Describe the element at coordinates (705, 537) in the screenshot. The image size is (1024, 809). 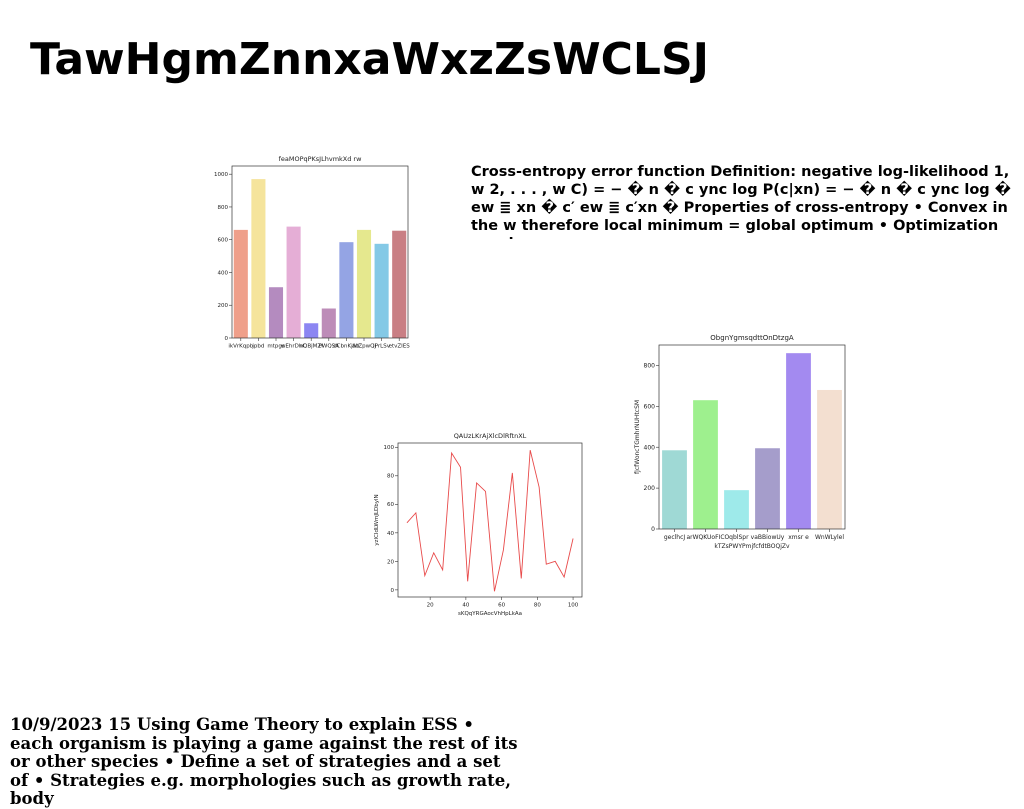
I see `x-tick-label: arWQKUoFIC` at that location.